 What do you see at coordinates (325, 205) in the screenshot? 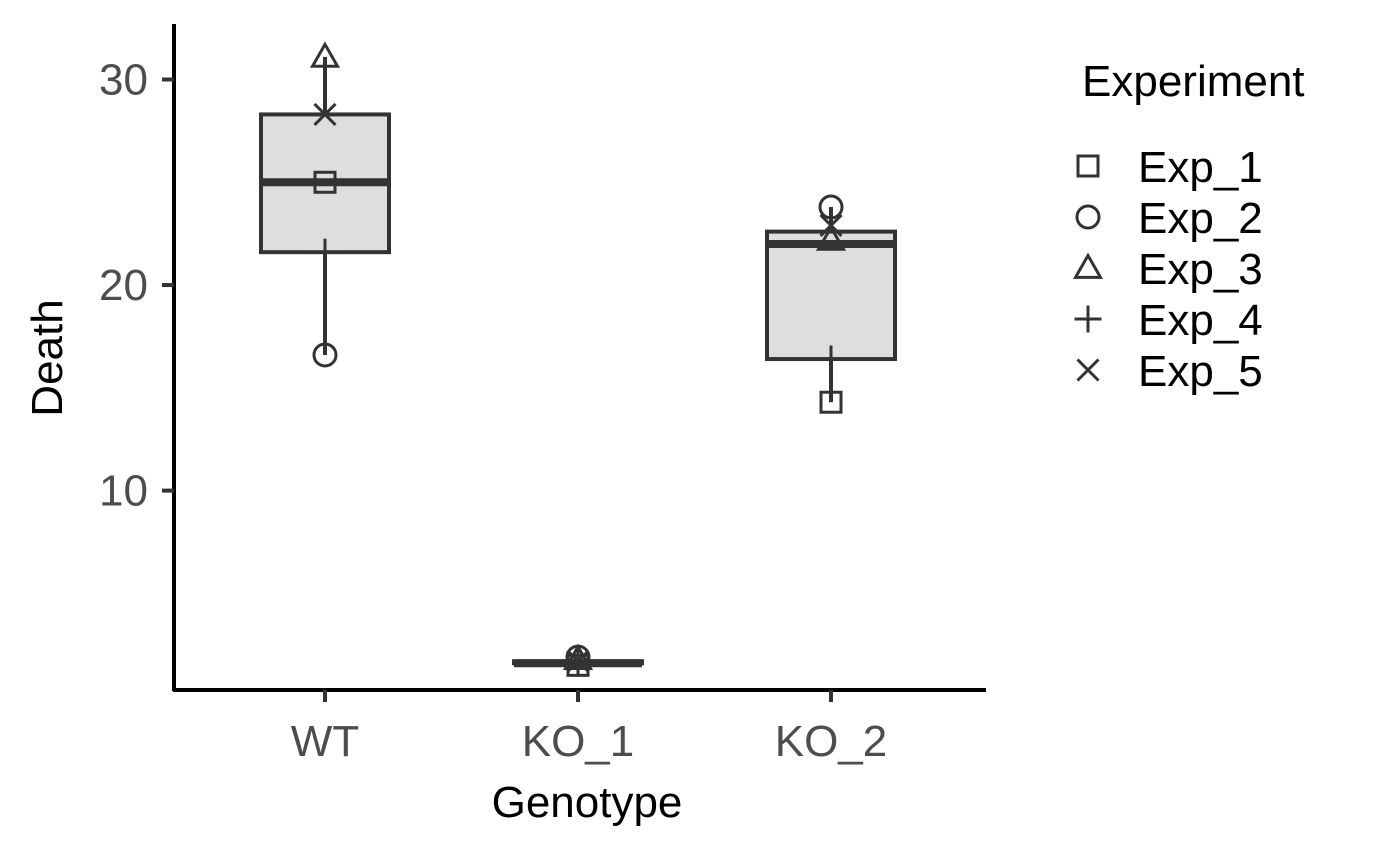
I see `box-wt` at bounding box center [325, 205].